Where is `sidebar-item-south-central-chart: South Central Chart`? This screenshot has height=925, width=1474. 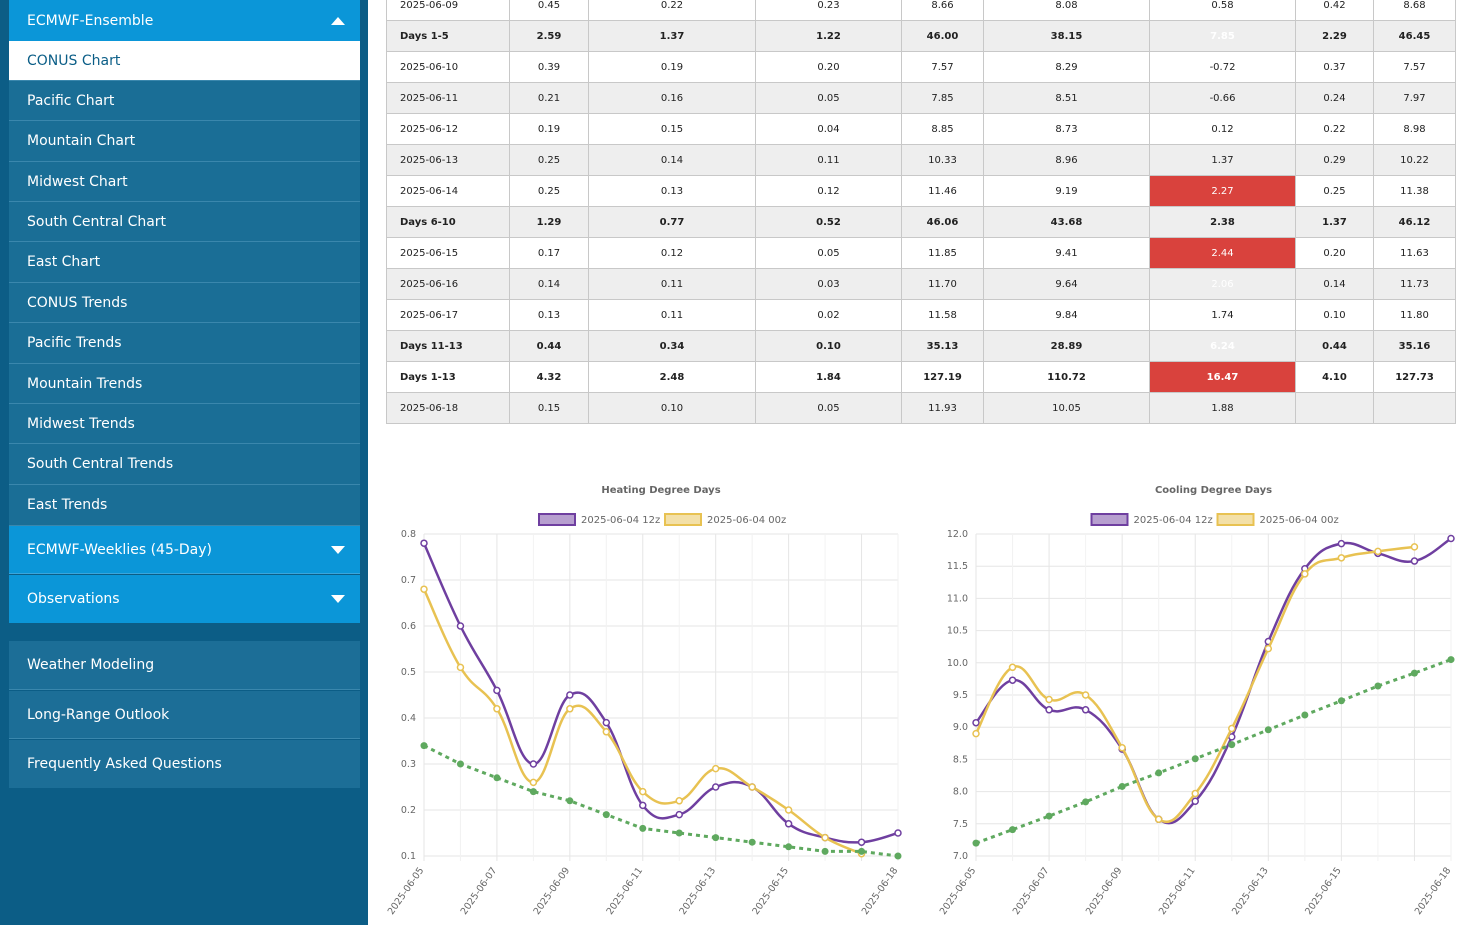
sidebar-item-south-central-chart: South Central Chart is located at coordinates (184, 222).